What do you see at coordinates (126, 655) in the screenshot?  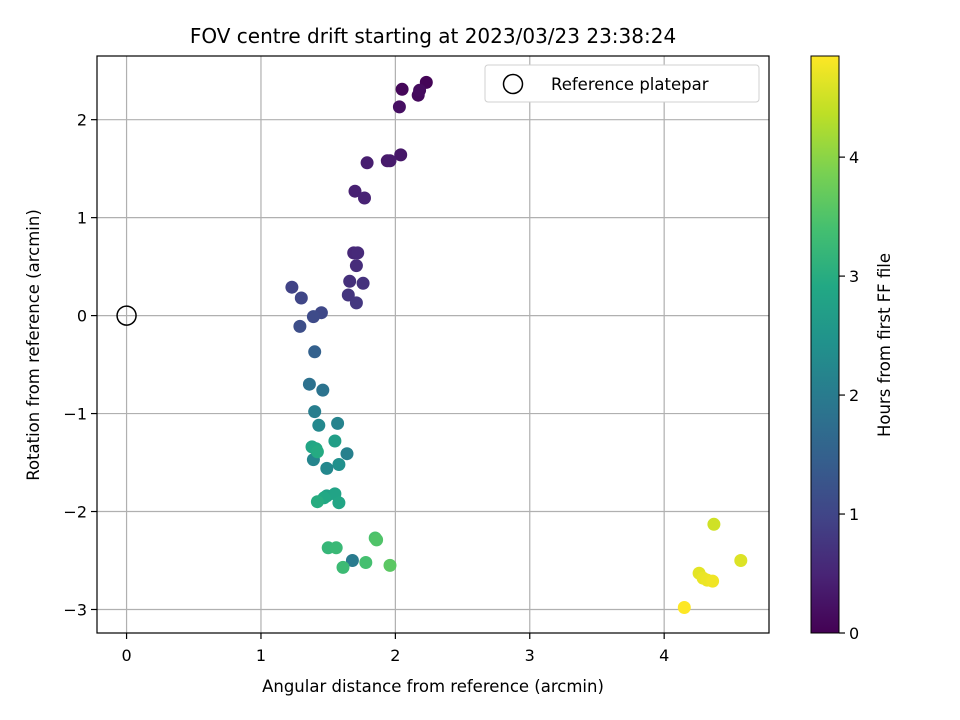 I see `x-tick-label: 0` at bounding box center [126, 655].